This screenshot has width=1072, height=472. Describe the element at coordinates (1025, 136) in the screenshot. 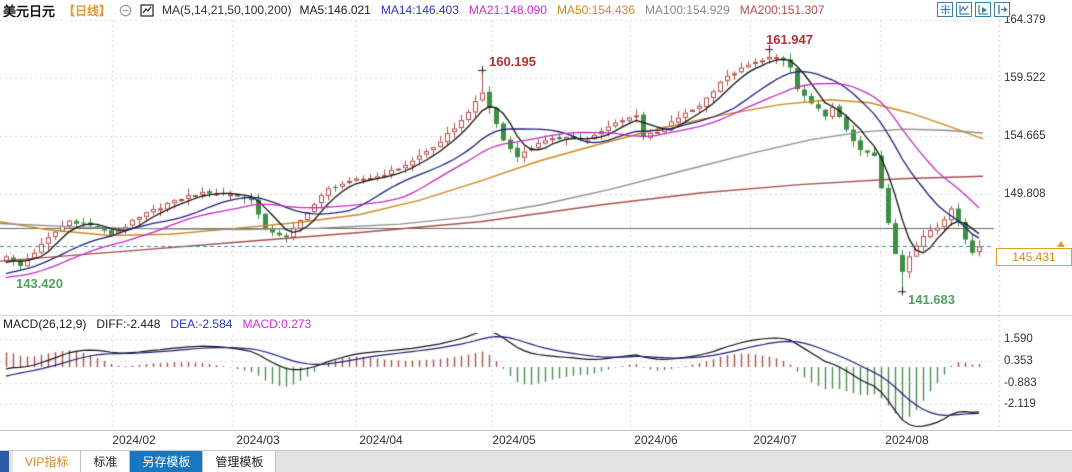

I see `price-tick-label: 154.665` at that location.